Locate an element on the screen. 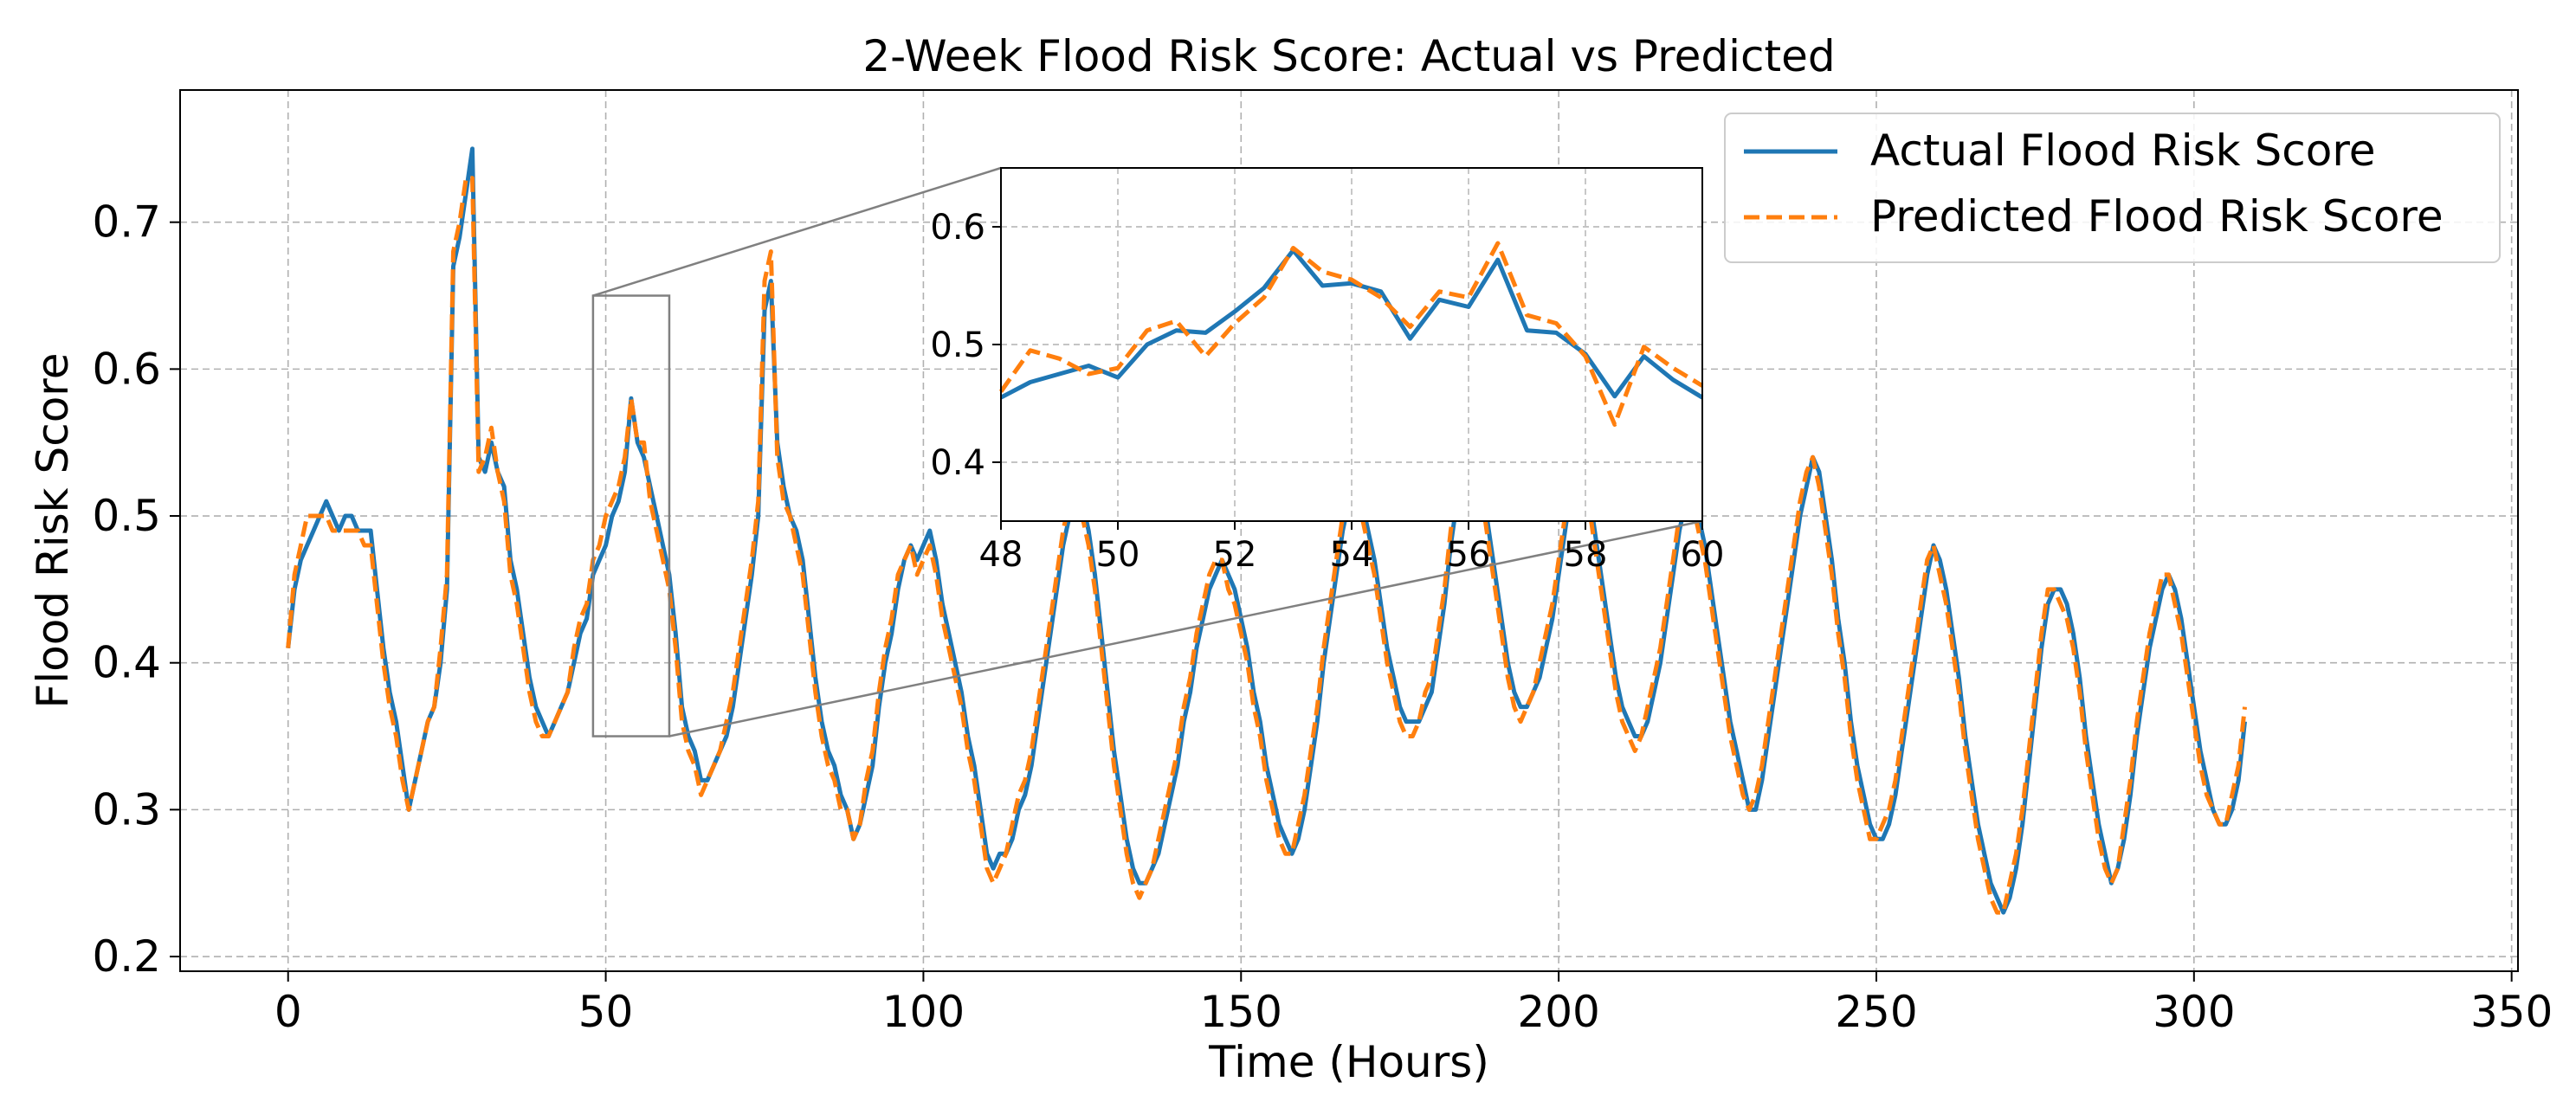 This screenshot has height=1108, width=2576. inset-x-tick-label: 48 is located at coordinates (1001, 555).